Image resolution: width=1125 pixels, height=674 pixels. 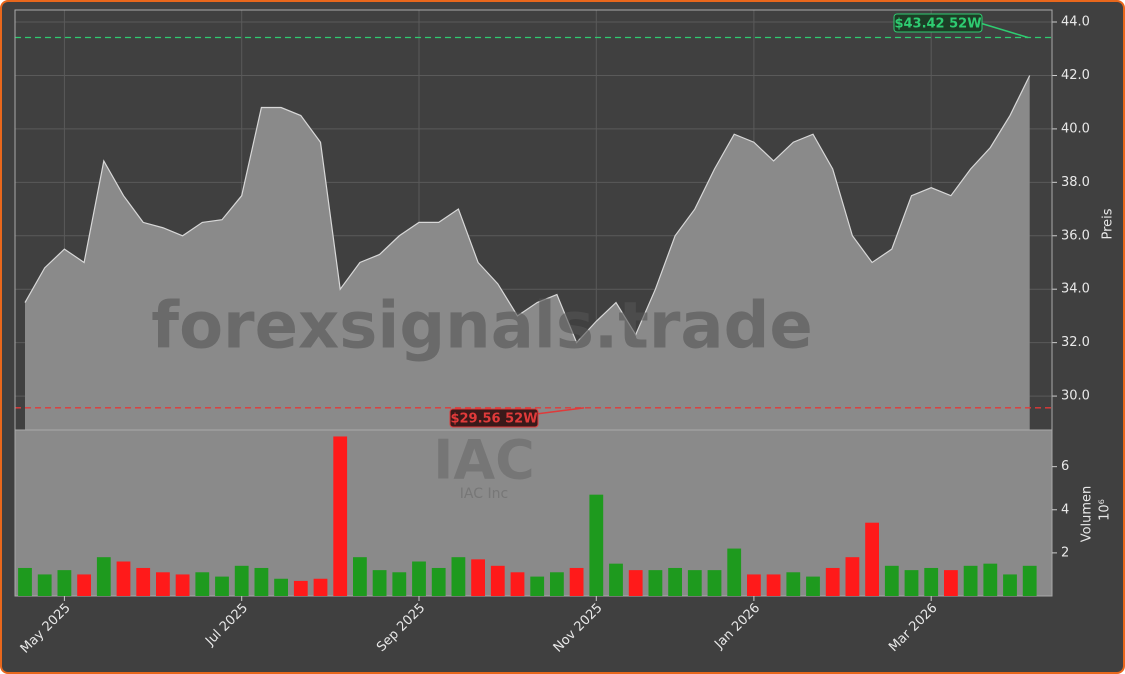 I want to click on x-tick-label: Nov 2025, so click(x=578, y=628).